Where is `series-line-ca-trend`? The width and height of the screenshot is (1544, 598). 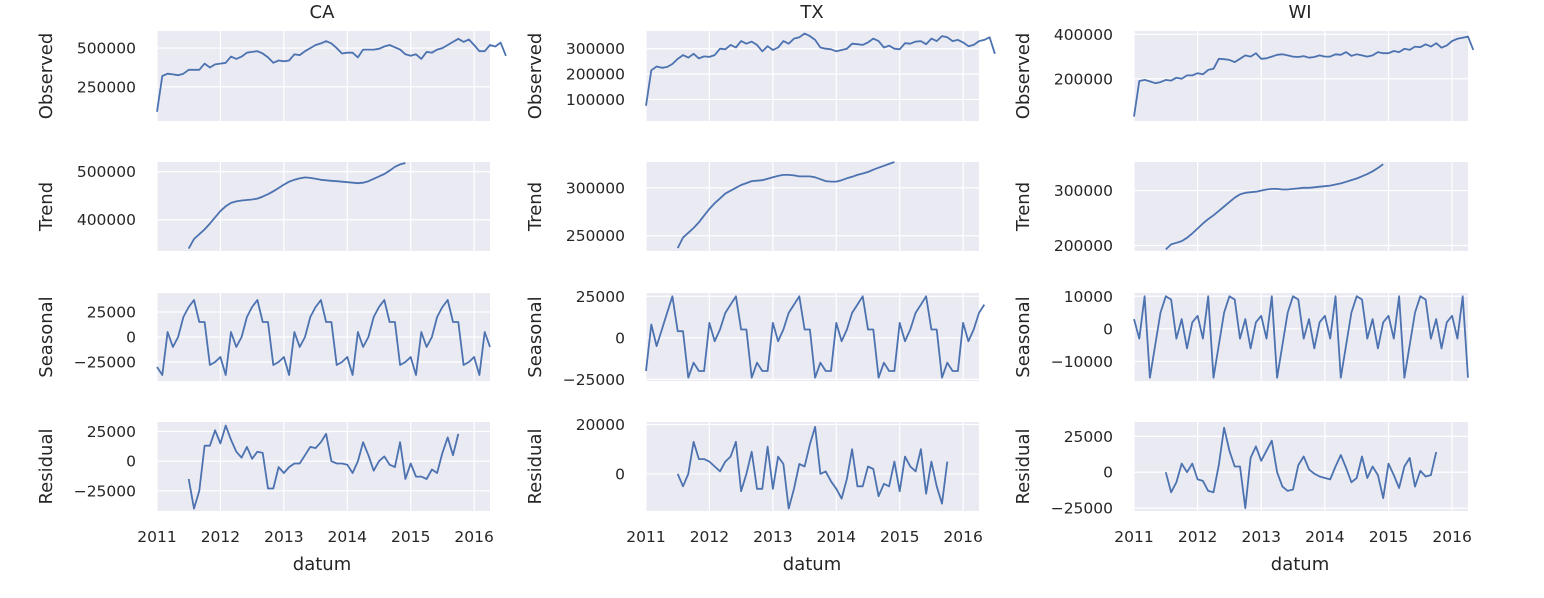 series-line-ca-trend is located at coordinates (296, 206).